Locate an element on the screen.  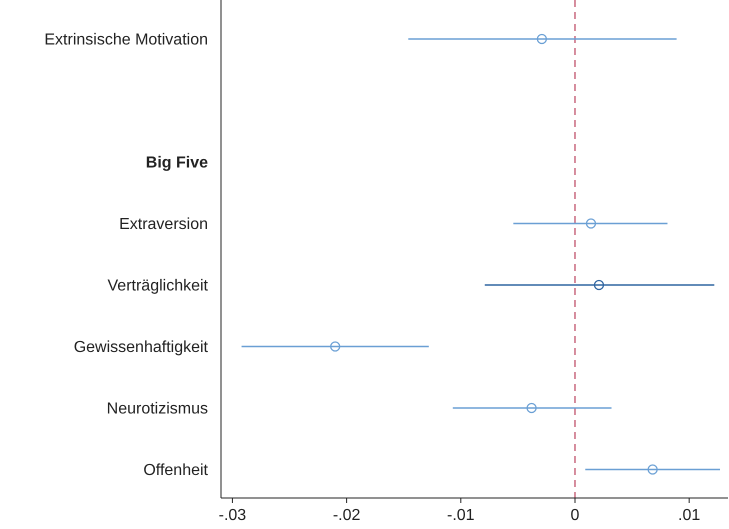
x-tick-label: -.01 is located at coordinates (461, 515).